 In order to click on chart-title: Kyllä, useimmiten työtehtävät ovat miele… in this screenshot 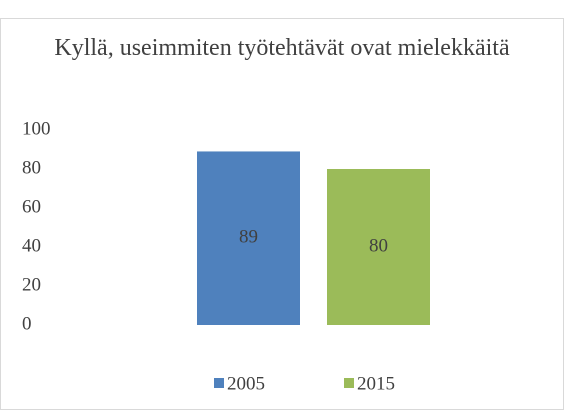, I will do `click(282, 48)`.